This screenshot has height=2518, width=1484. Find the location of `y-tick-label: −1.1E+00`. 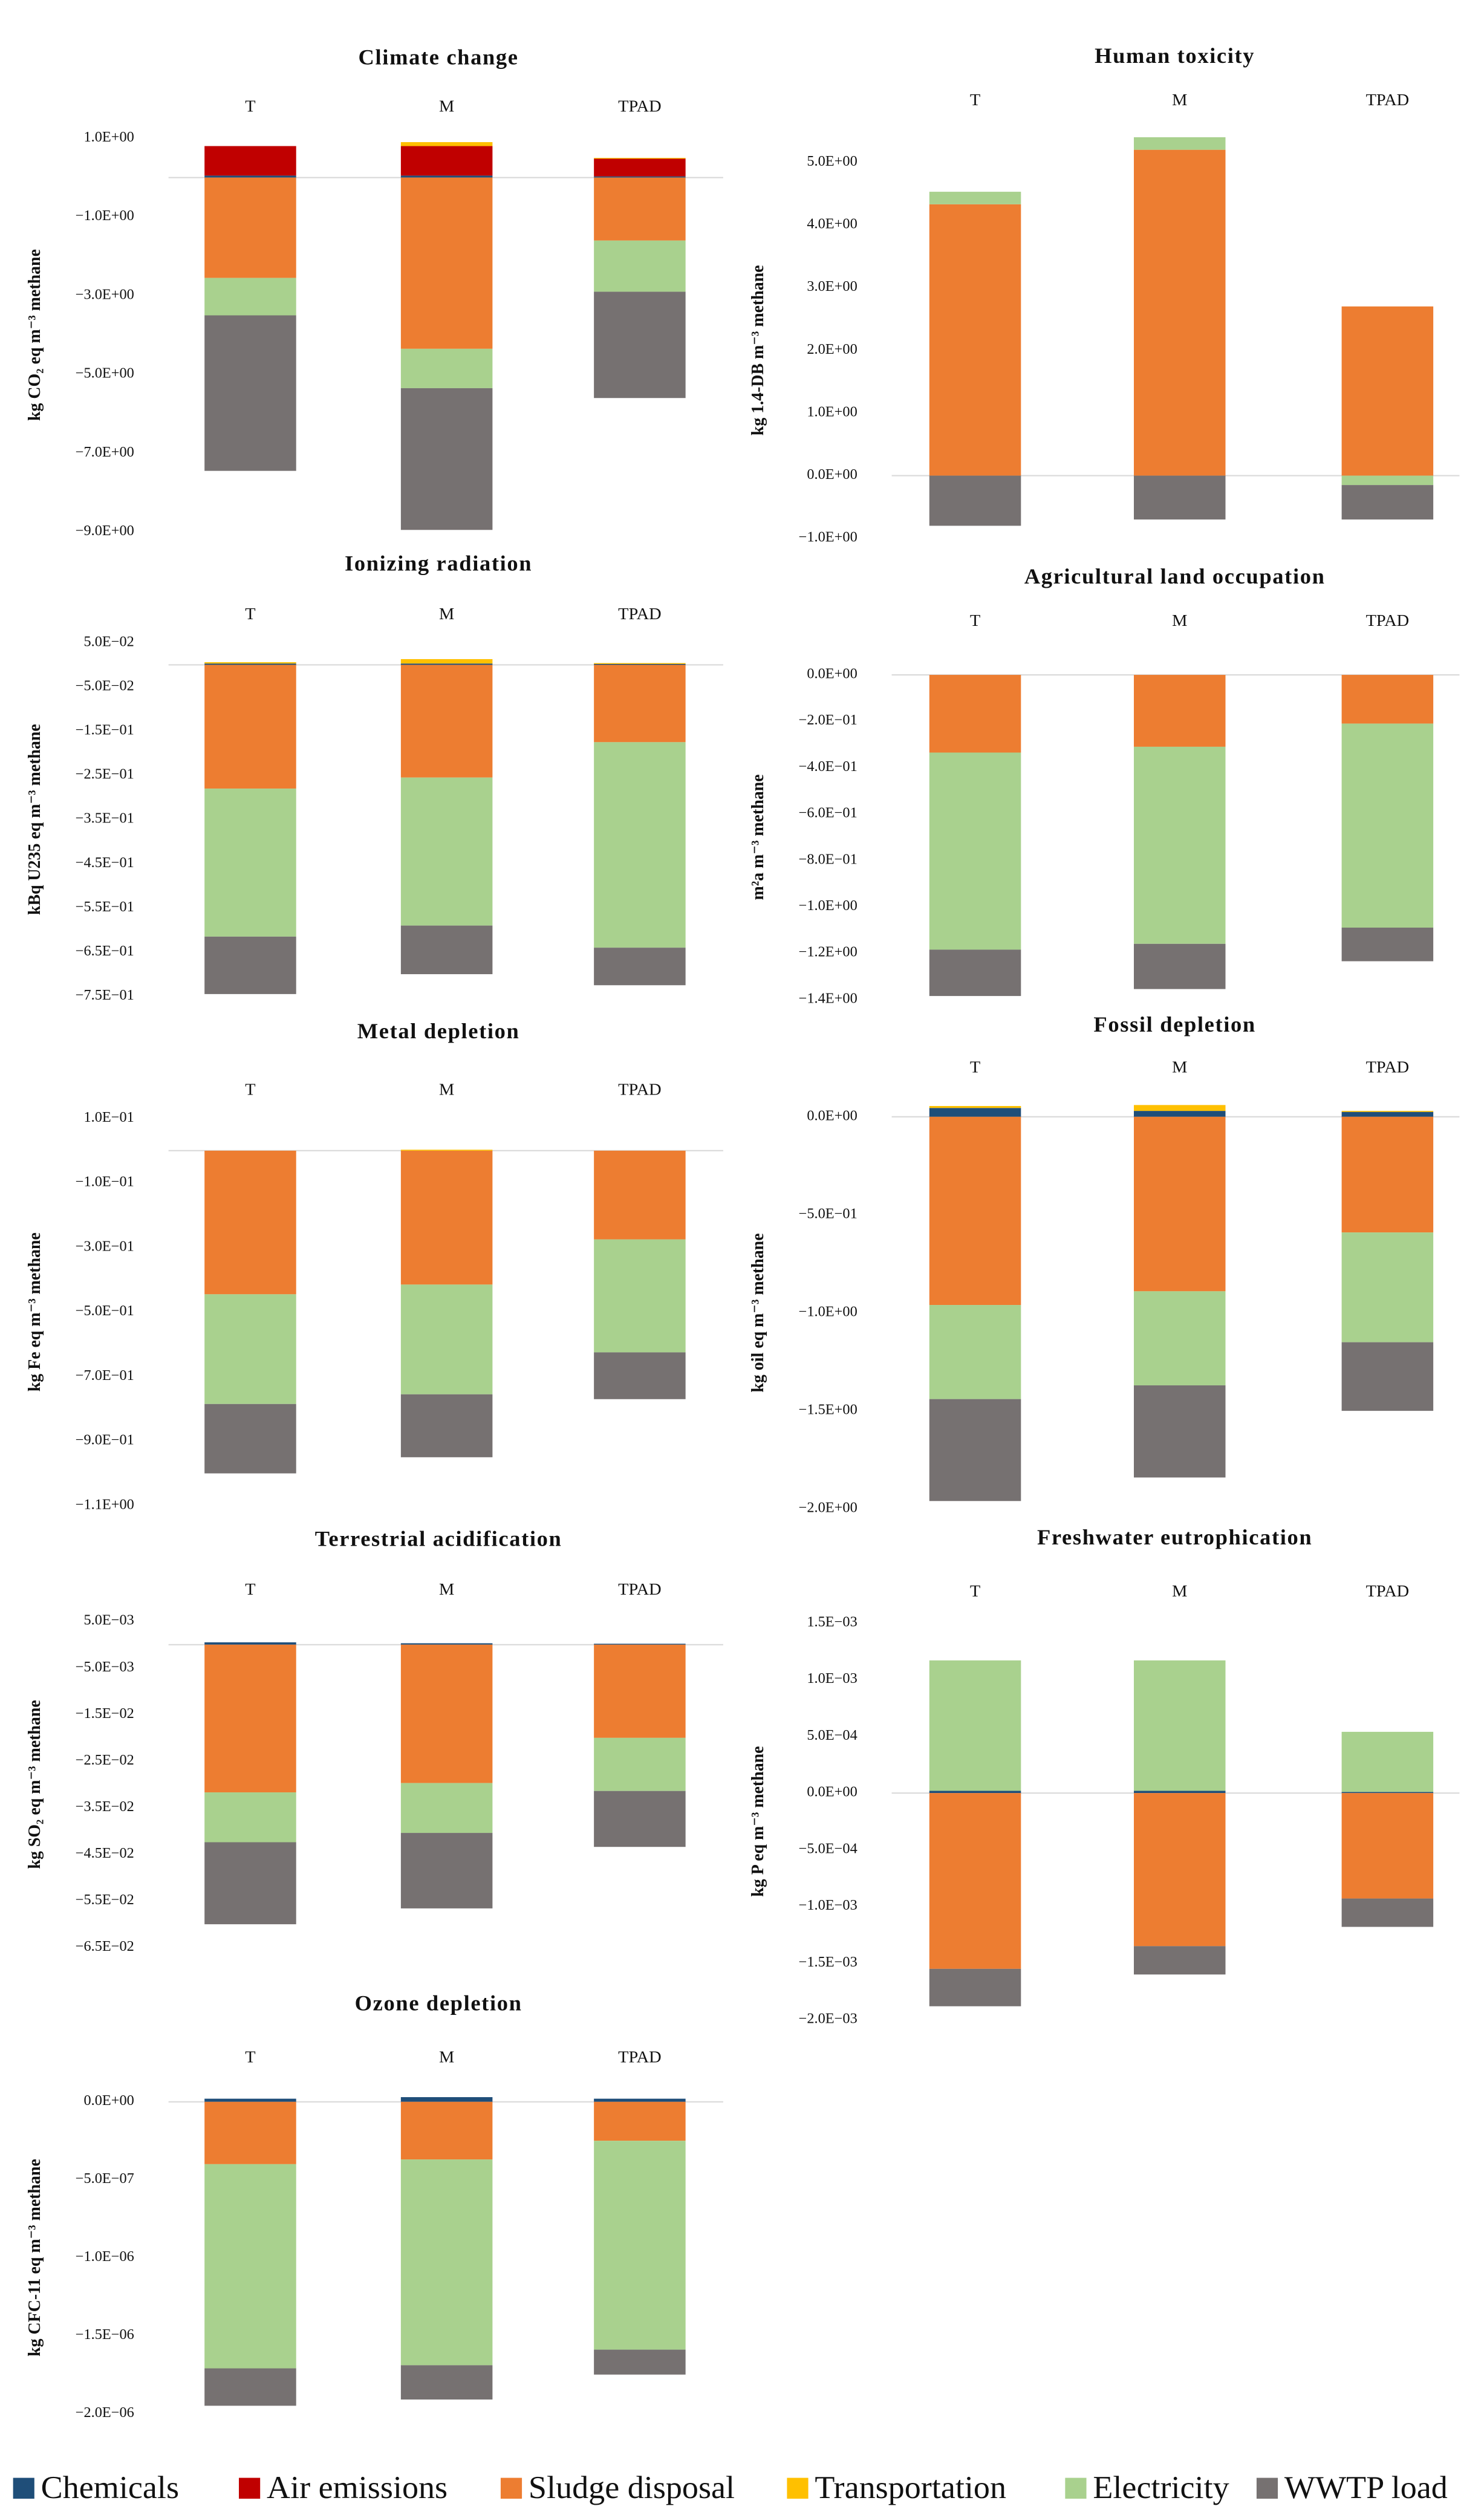

y-tick-label: −1.1E+00 is located at coordinates (105, 1505).